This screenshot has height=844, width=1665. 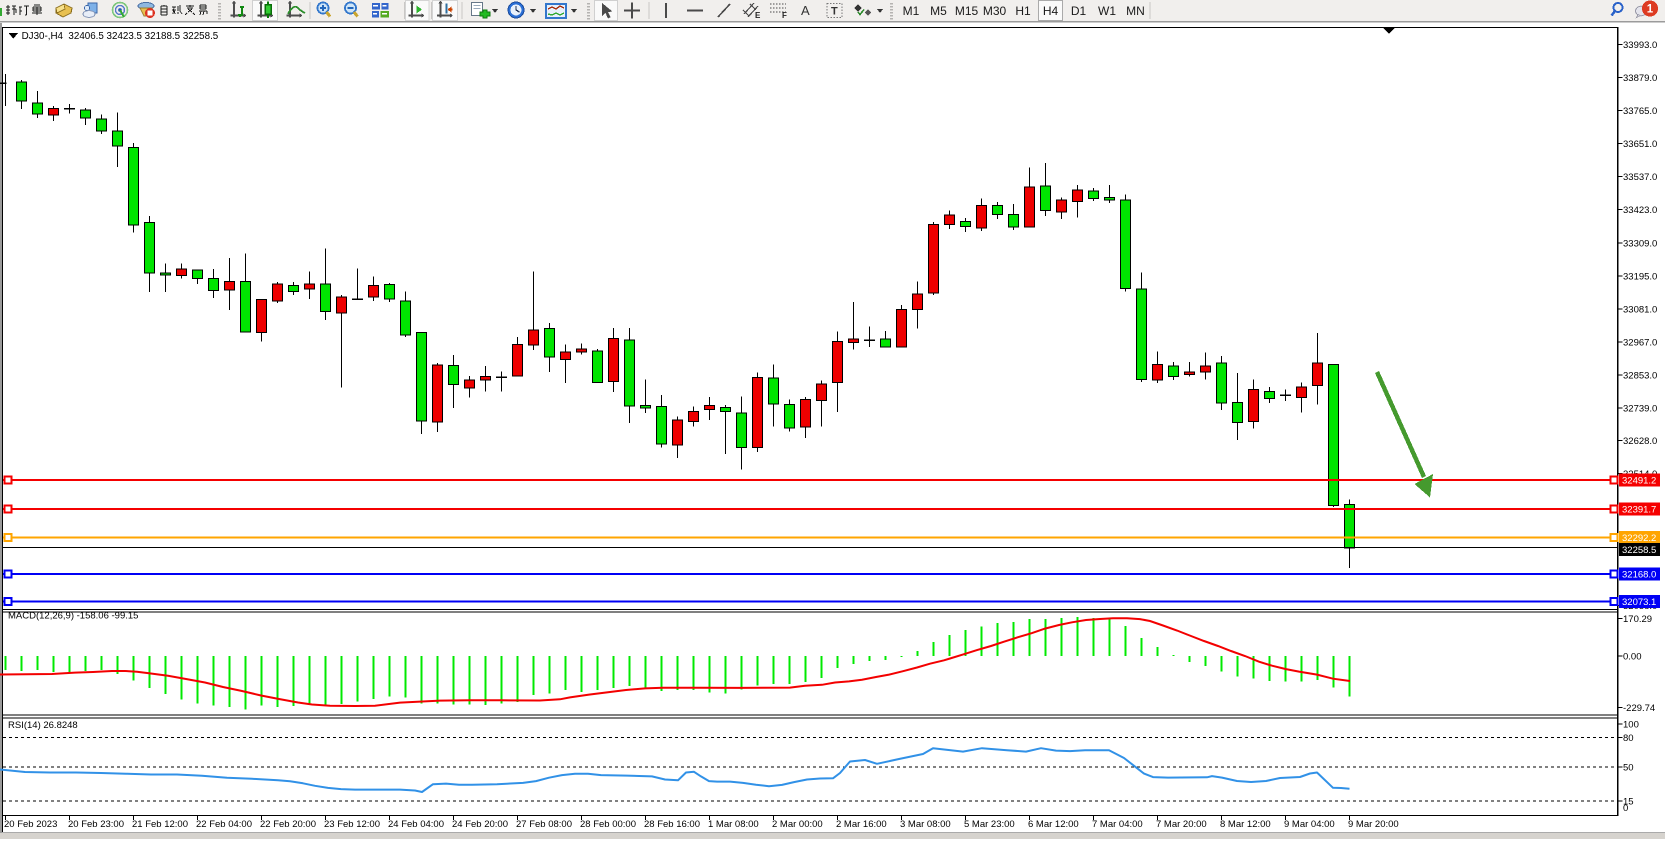 What do you see at coordinates (672, 824) in the screenshot?
I see `svg-text: 28 Feb 16:00` at bounding box center [672, 824].